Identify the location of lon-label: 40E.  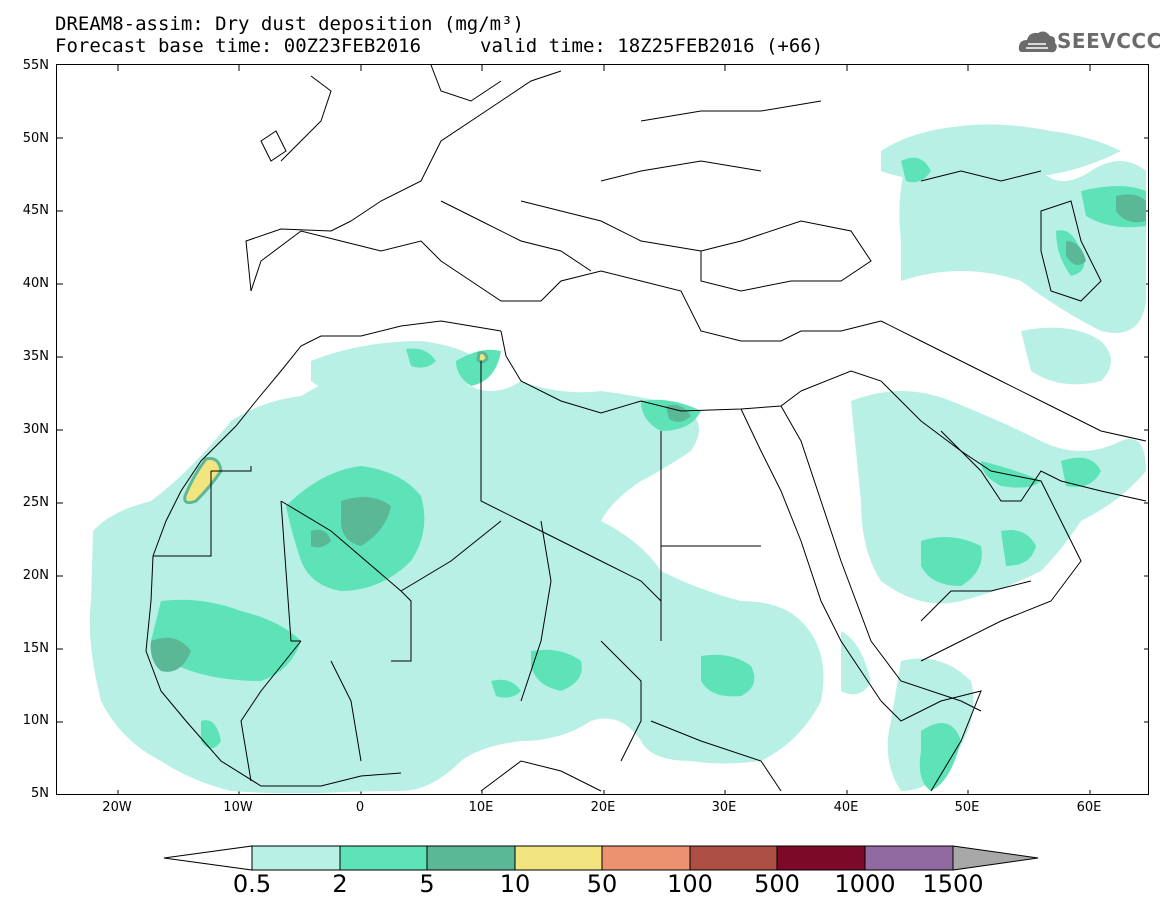
(846, 807).